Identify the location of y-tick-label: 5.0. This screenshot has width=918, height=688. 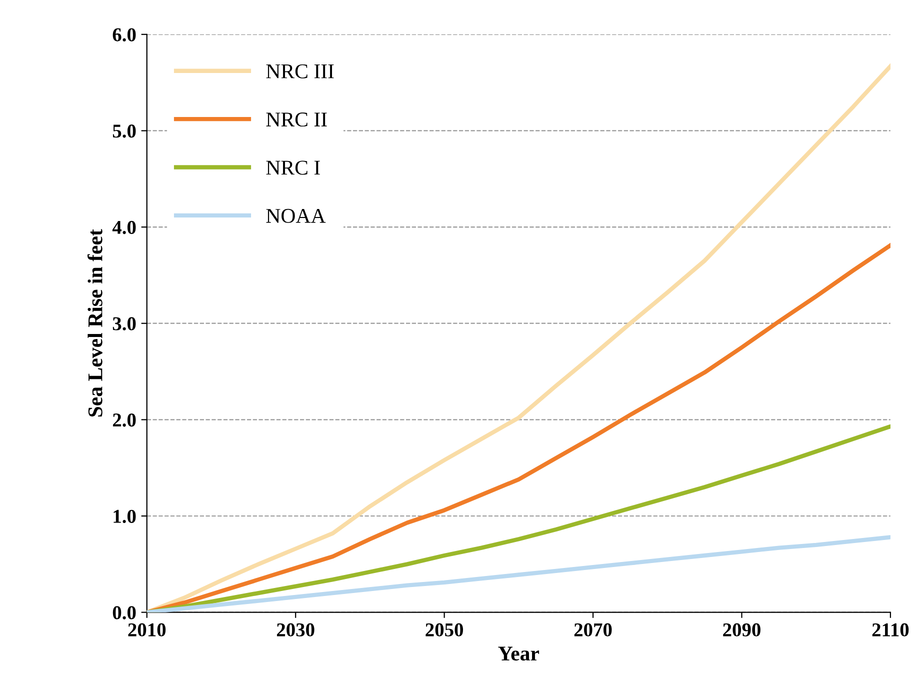
(124, 131).